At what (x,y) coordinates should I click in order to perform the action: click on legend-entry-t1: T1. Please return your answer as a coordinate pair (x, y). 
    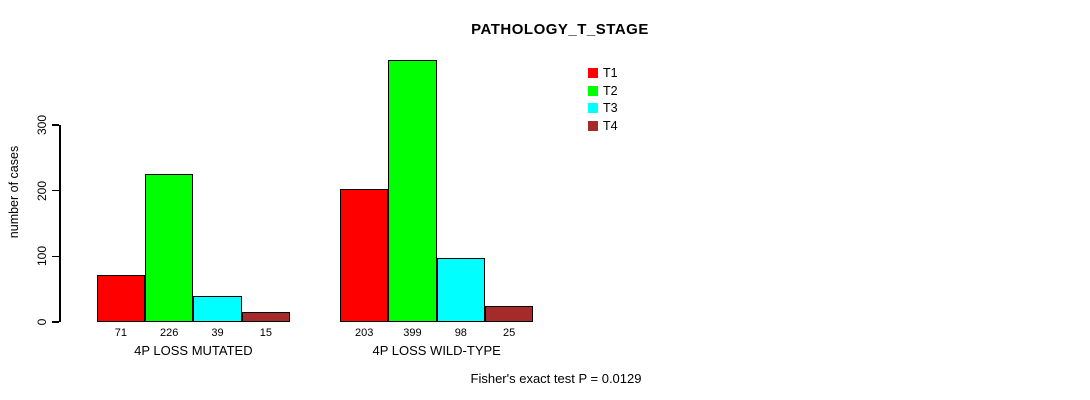
    Looking at the image, I should click on (603, 73).